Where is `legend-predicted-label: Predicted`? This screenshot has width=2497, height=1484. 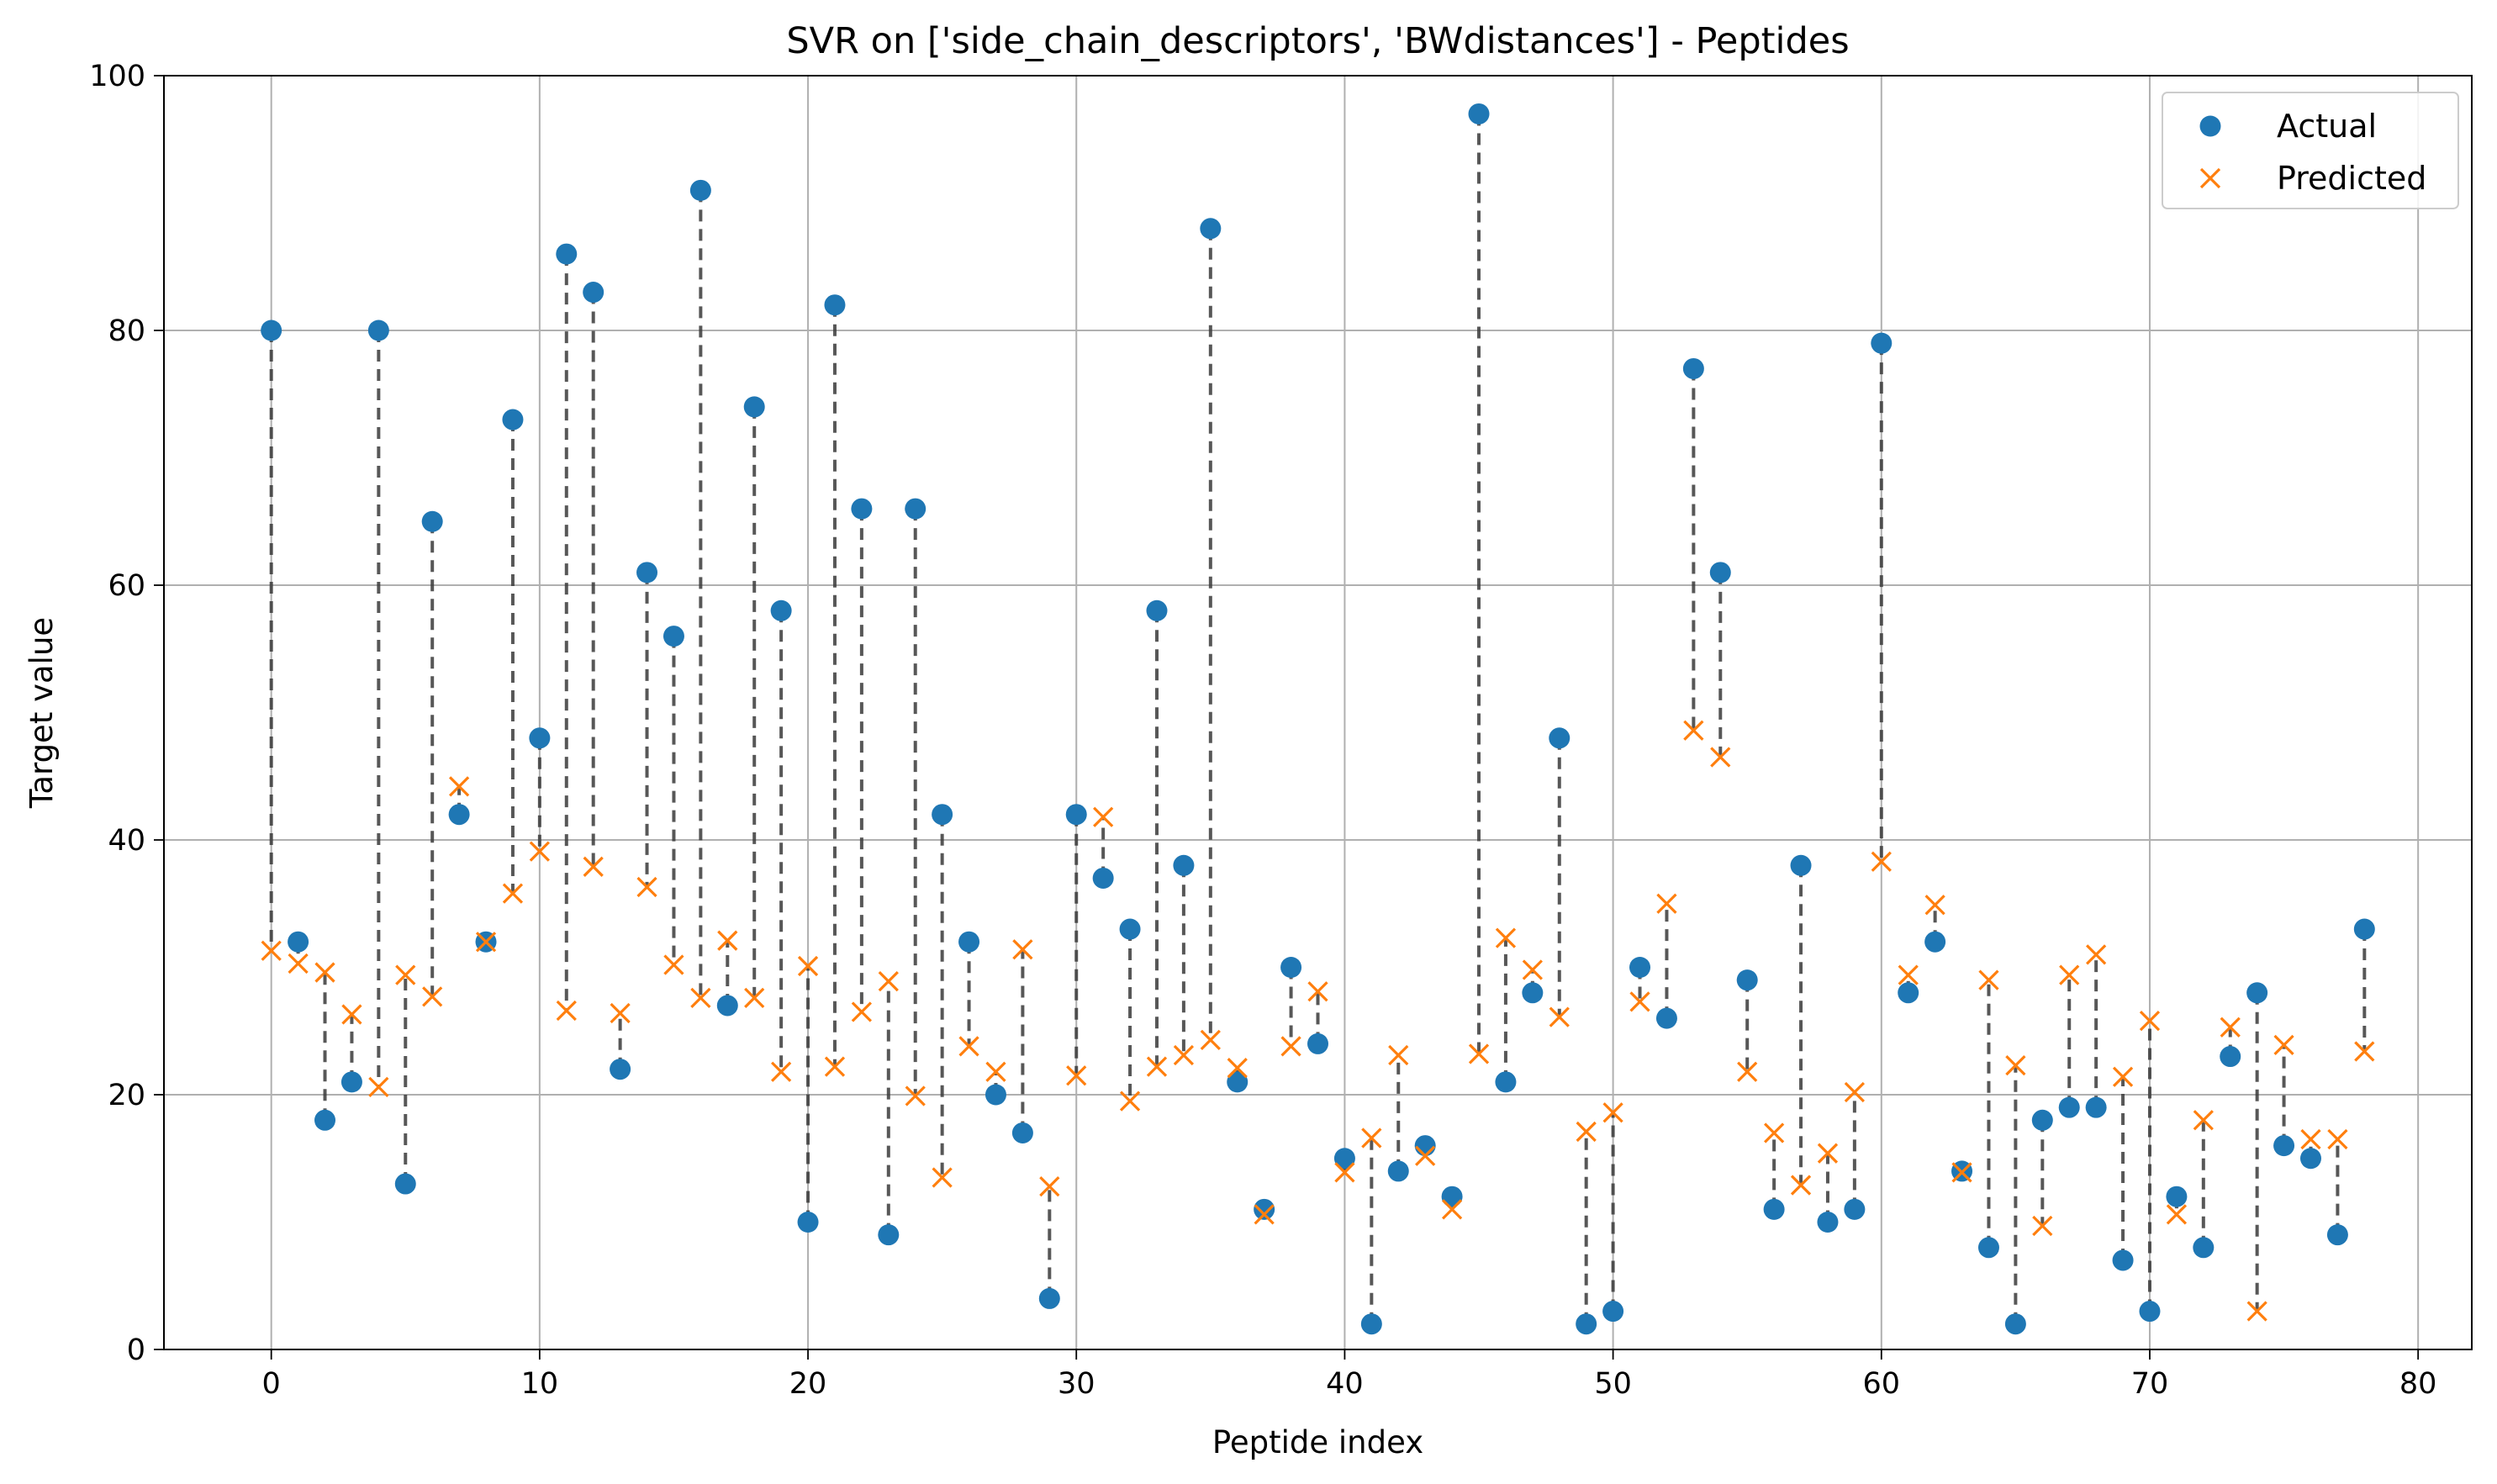
legend-predicted-label: Predicted is located at coordinates (2351, 178).